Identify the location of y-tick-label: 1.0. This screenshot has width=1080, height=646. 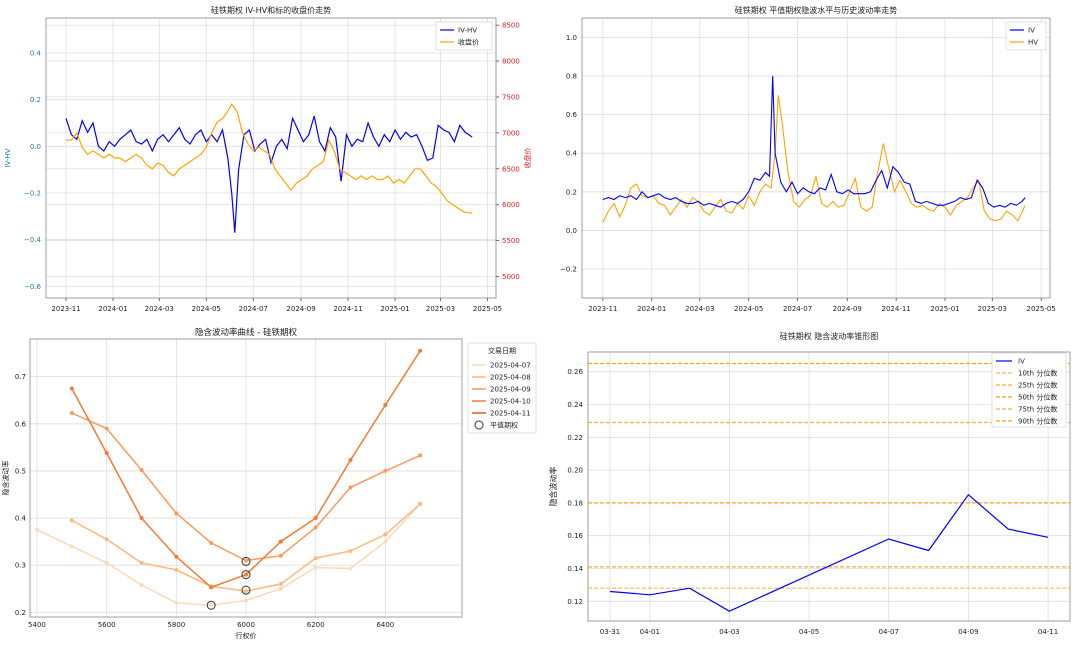
(571, 38).